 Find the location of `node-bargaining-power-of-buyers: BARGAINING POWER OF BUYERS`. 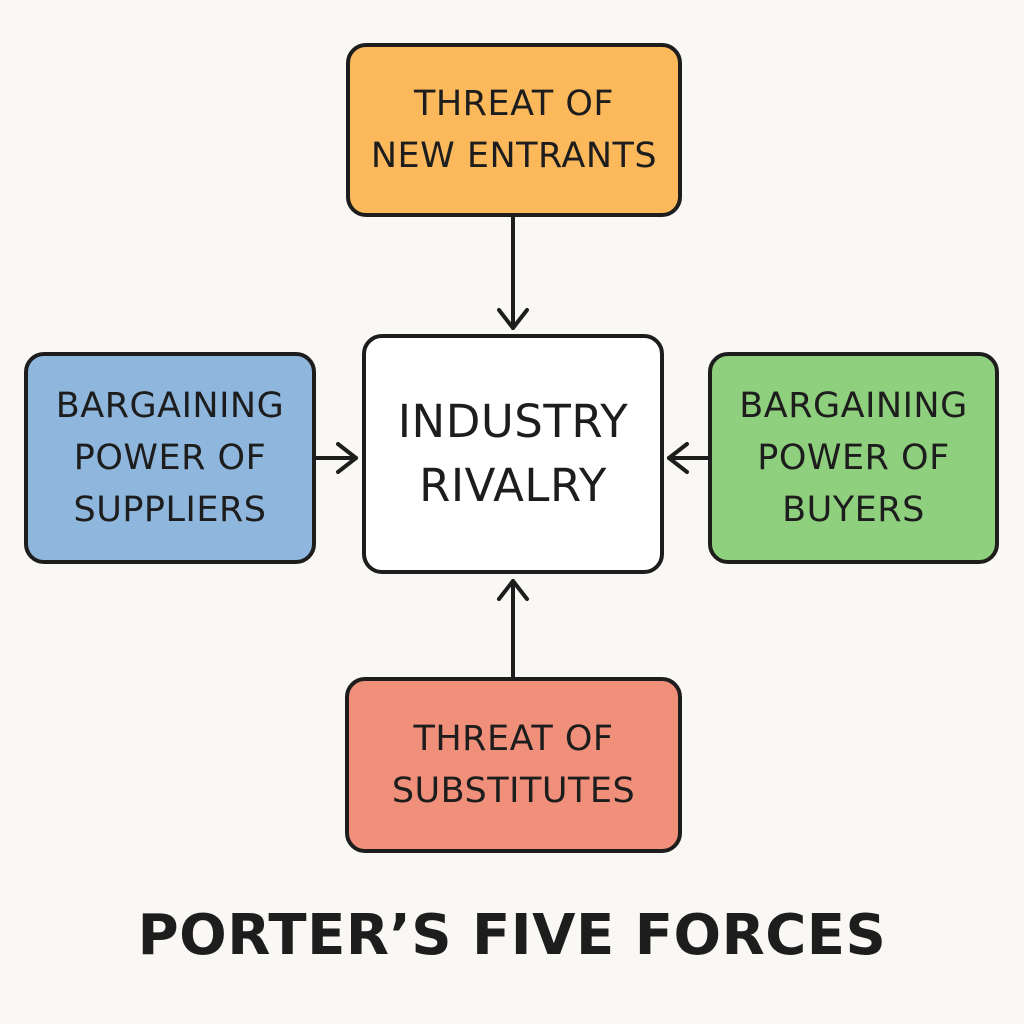

node-bargaining-power-of-buyers: BARGAINING POWER OF BUYERS is located at coordinates (853, 458).